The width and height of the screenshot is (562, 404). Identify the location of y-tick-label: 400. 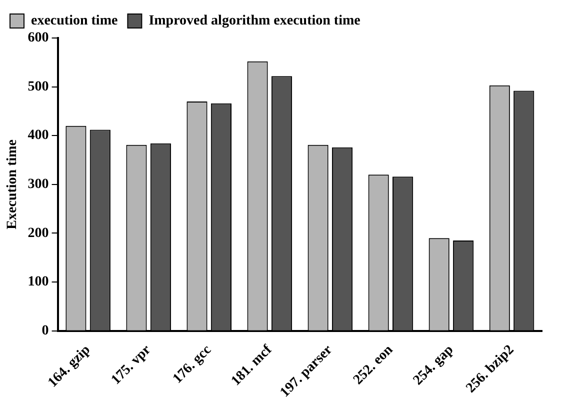
(38, 136).